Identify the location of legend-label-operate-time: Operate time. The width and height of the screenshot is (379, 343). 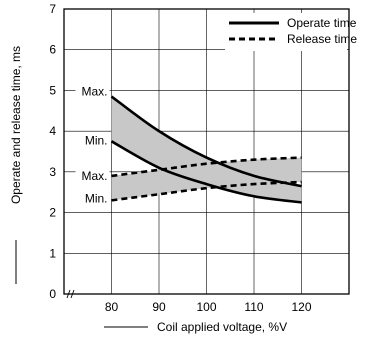
(322, 23).